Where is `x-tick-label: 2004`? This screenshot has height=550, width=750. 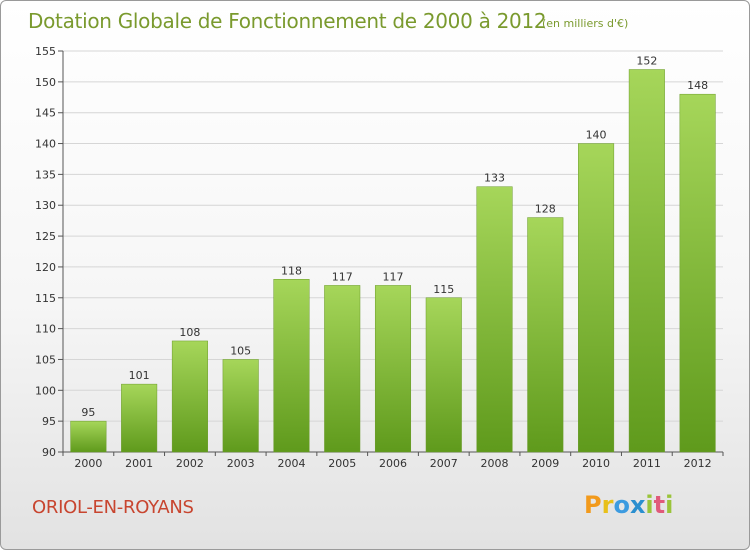
x-tick-label: 2004 is located at coordinates (291, 463).